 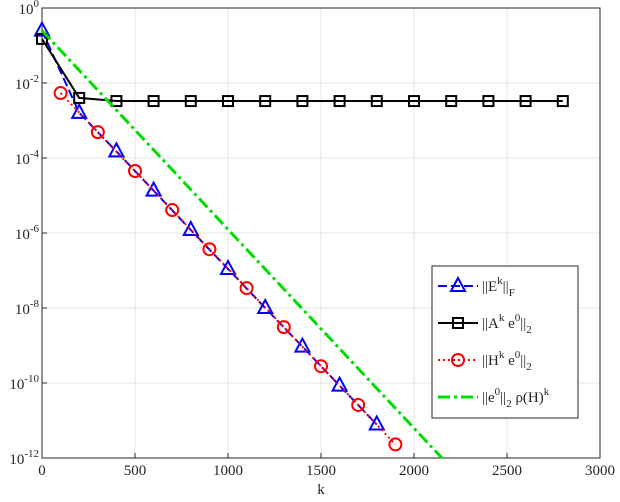 What do you see at coordinates (135, 471) in the screenshot?
I see `x-tick-label: 500` at bounding box center [135, 471].